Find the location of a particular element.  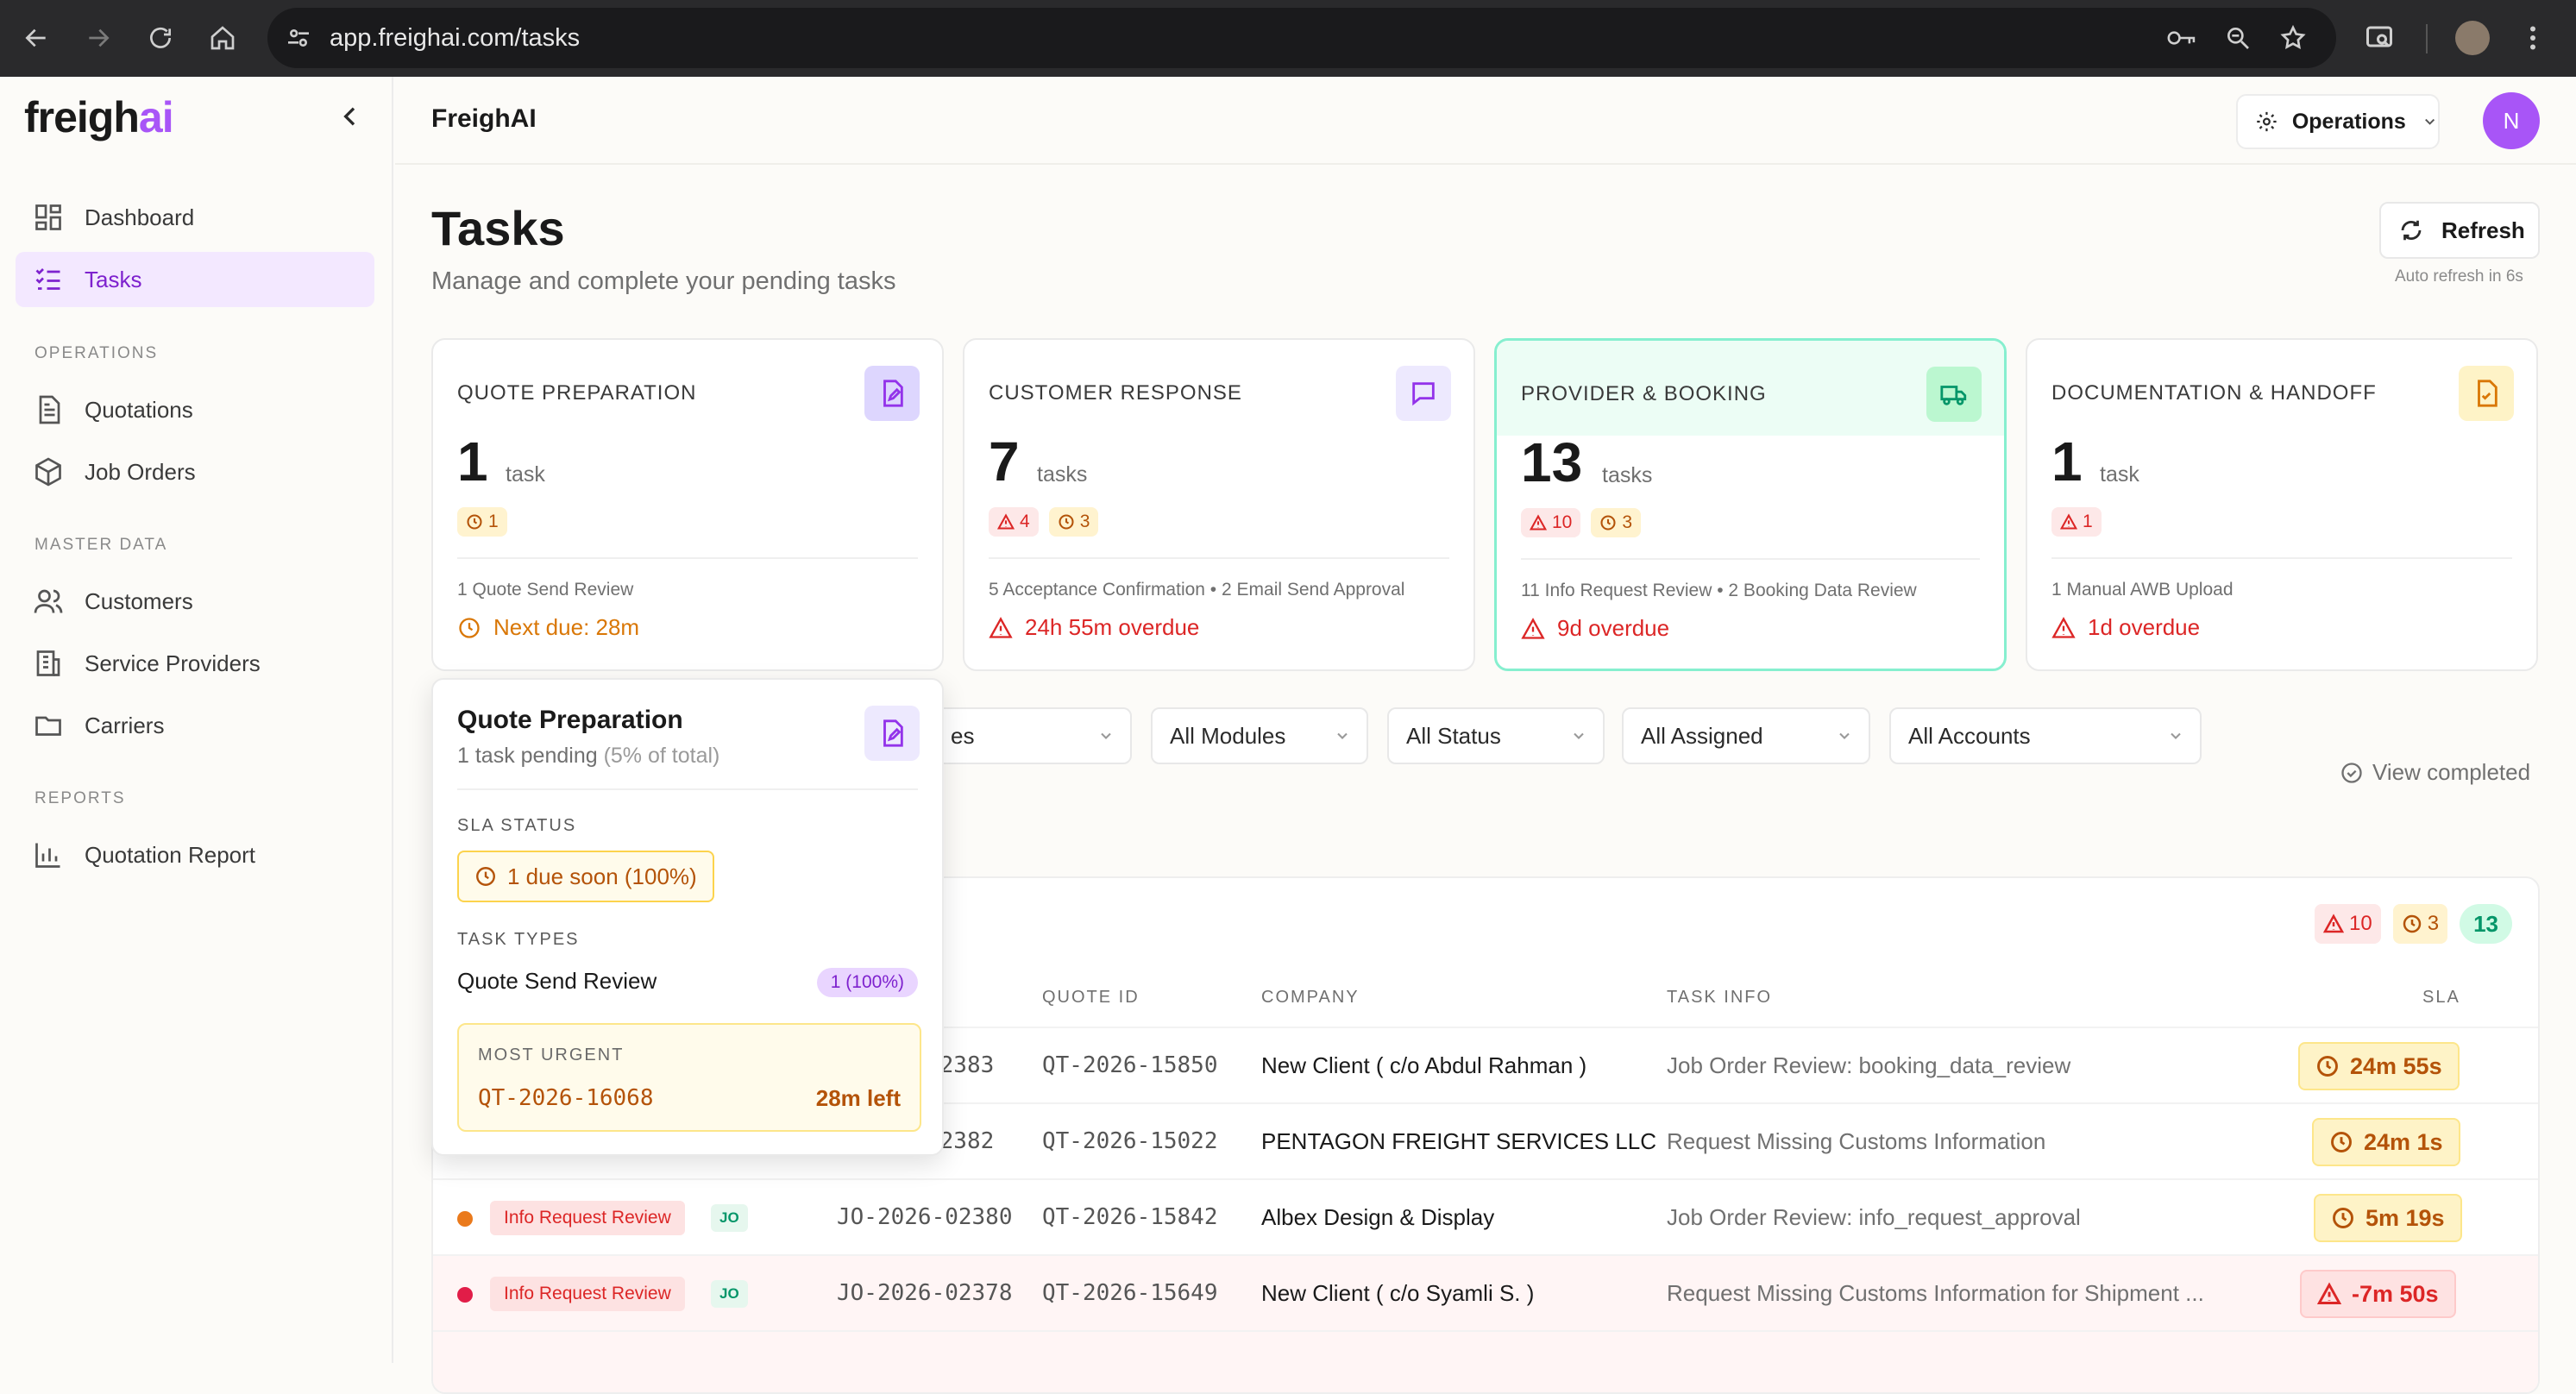

collapse-sidebar-icon is located at coordinates (350, 116).